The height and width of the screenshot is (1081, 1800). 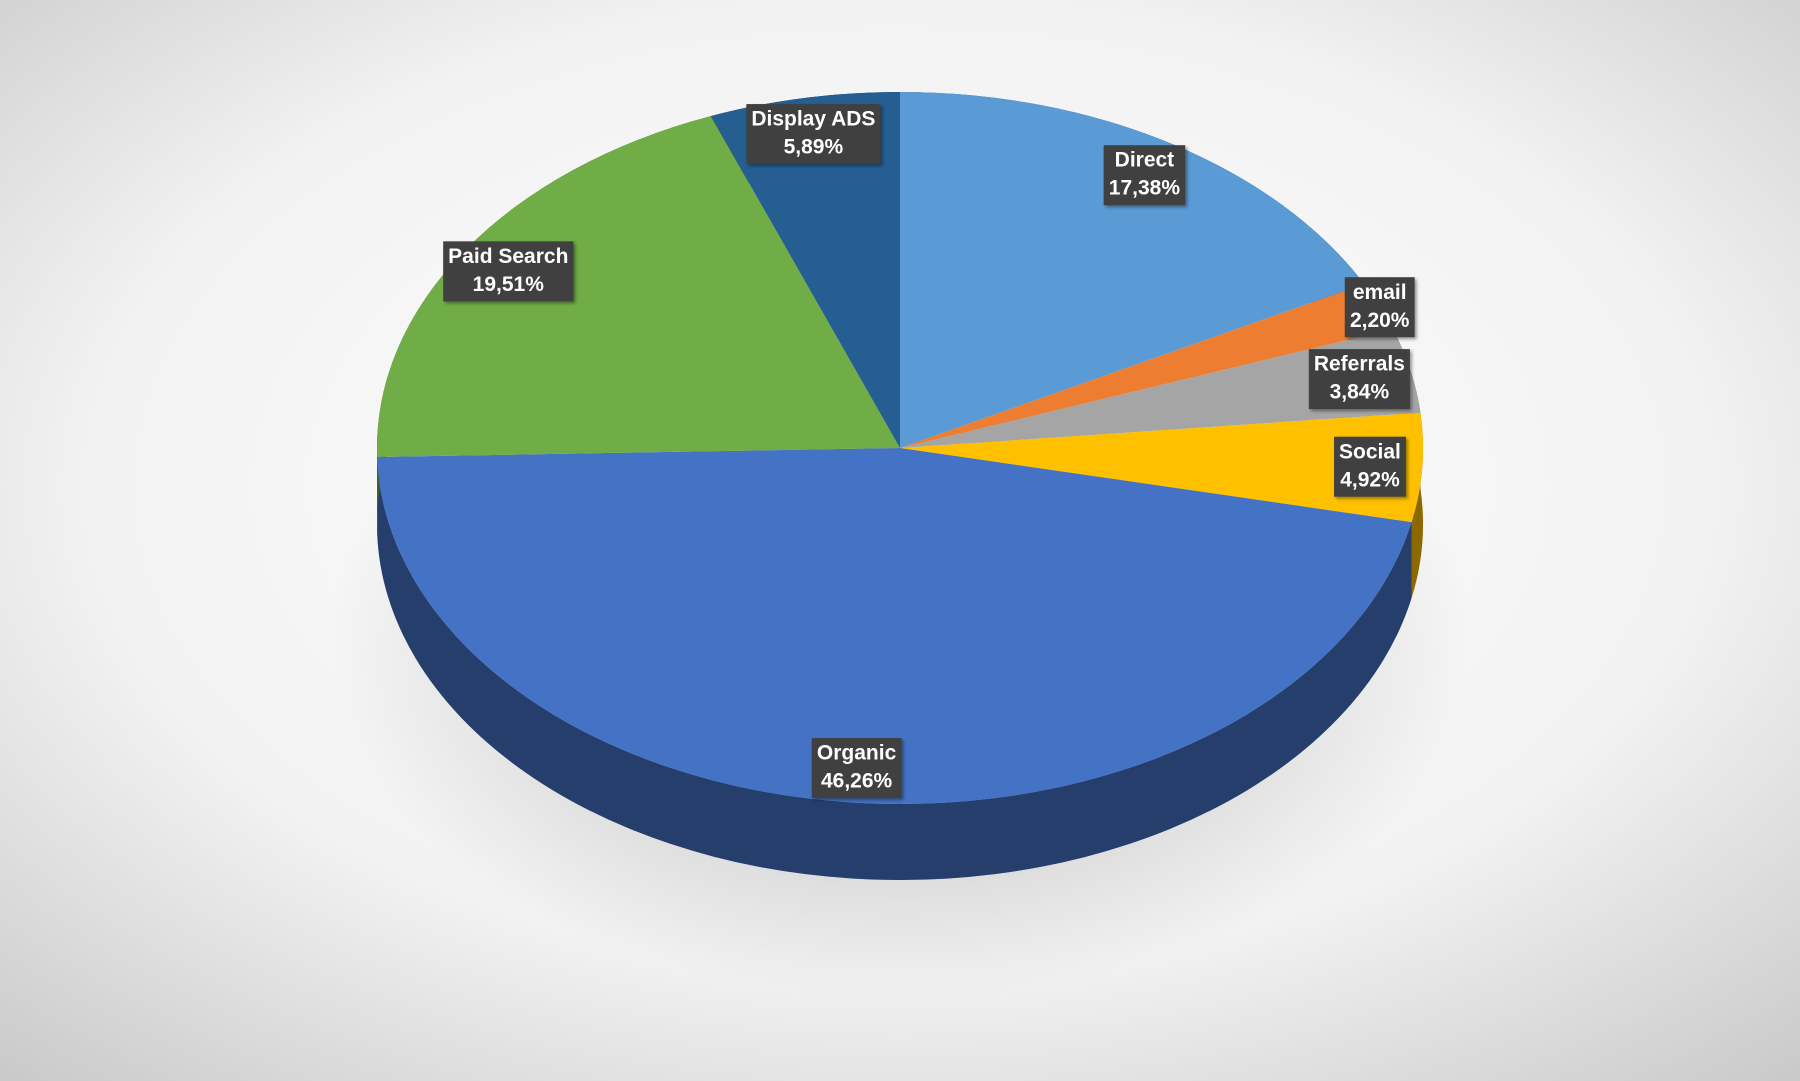 I want to click on slice-side, so click(x=1417, y=505).